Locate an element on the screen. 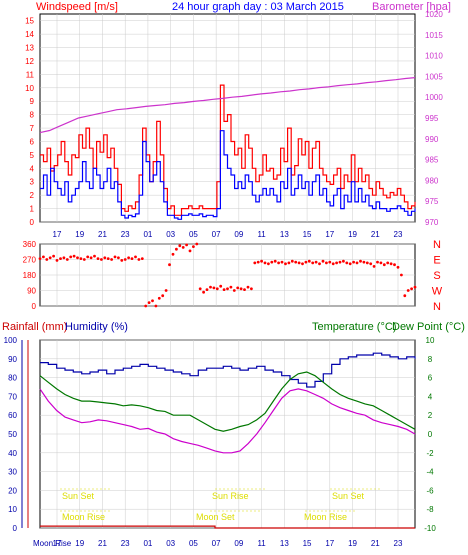 The width and height of the screenshot is (468, 555). wind-x-tick-label: 17 is located at coordinates (329, 234).